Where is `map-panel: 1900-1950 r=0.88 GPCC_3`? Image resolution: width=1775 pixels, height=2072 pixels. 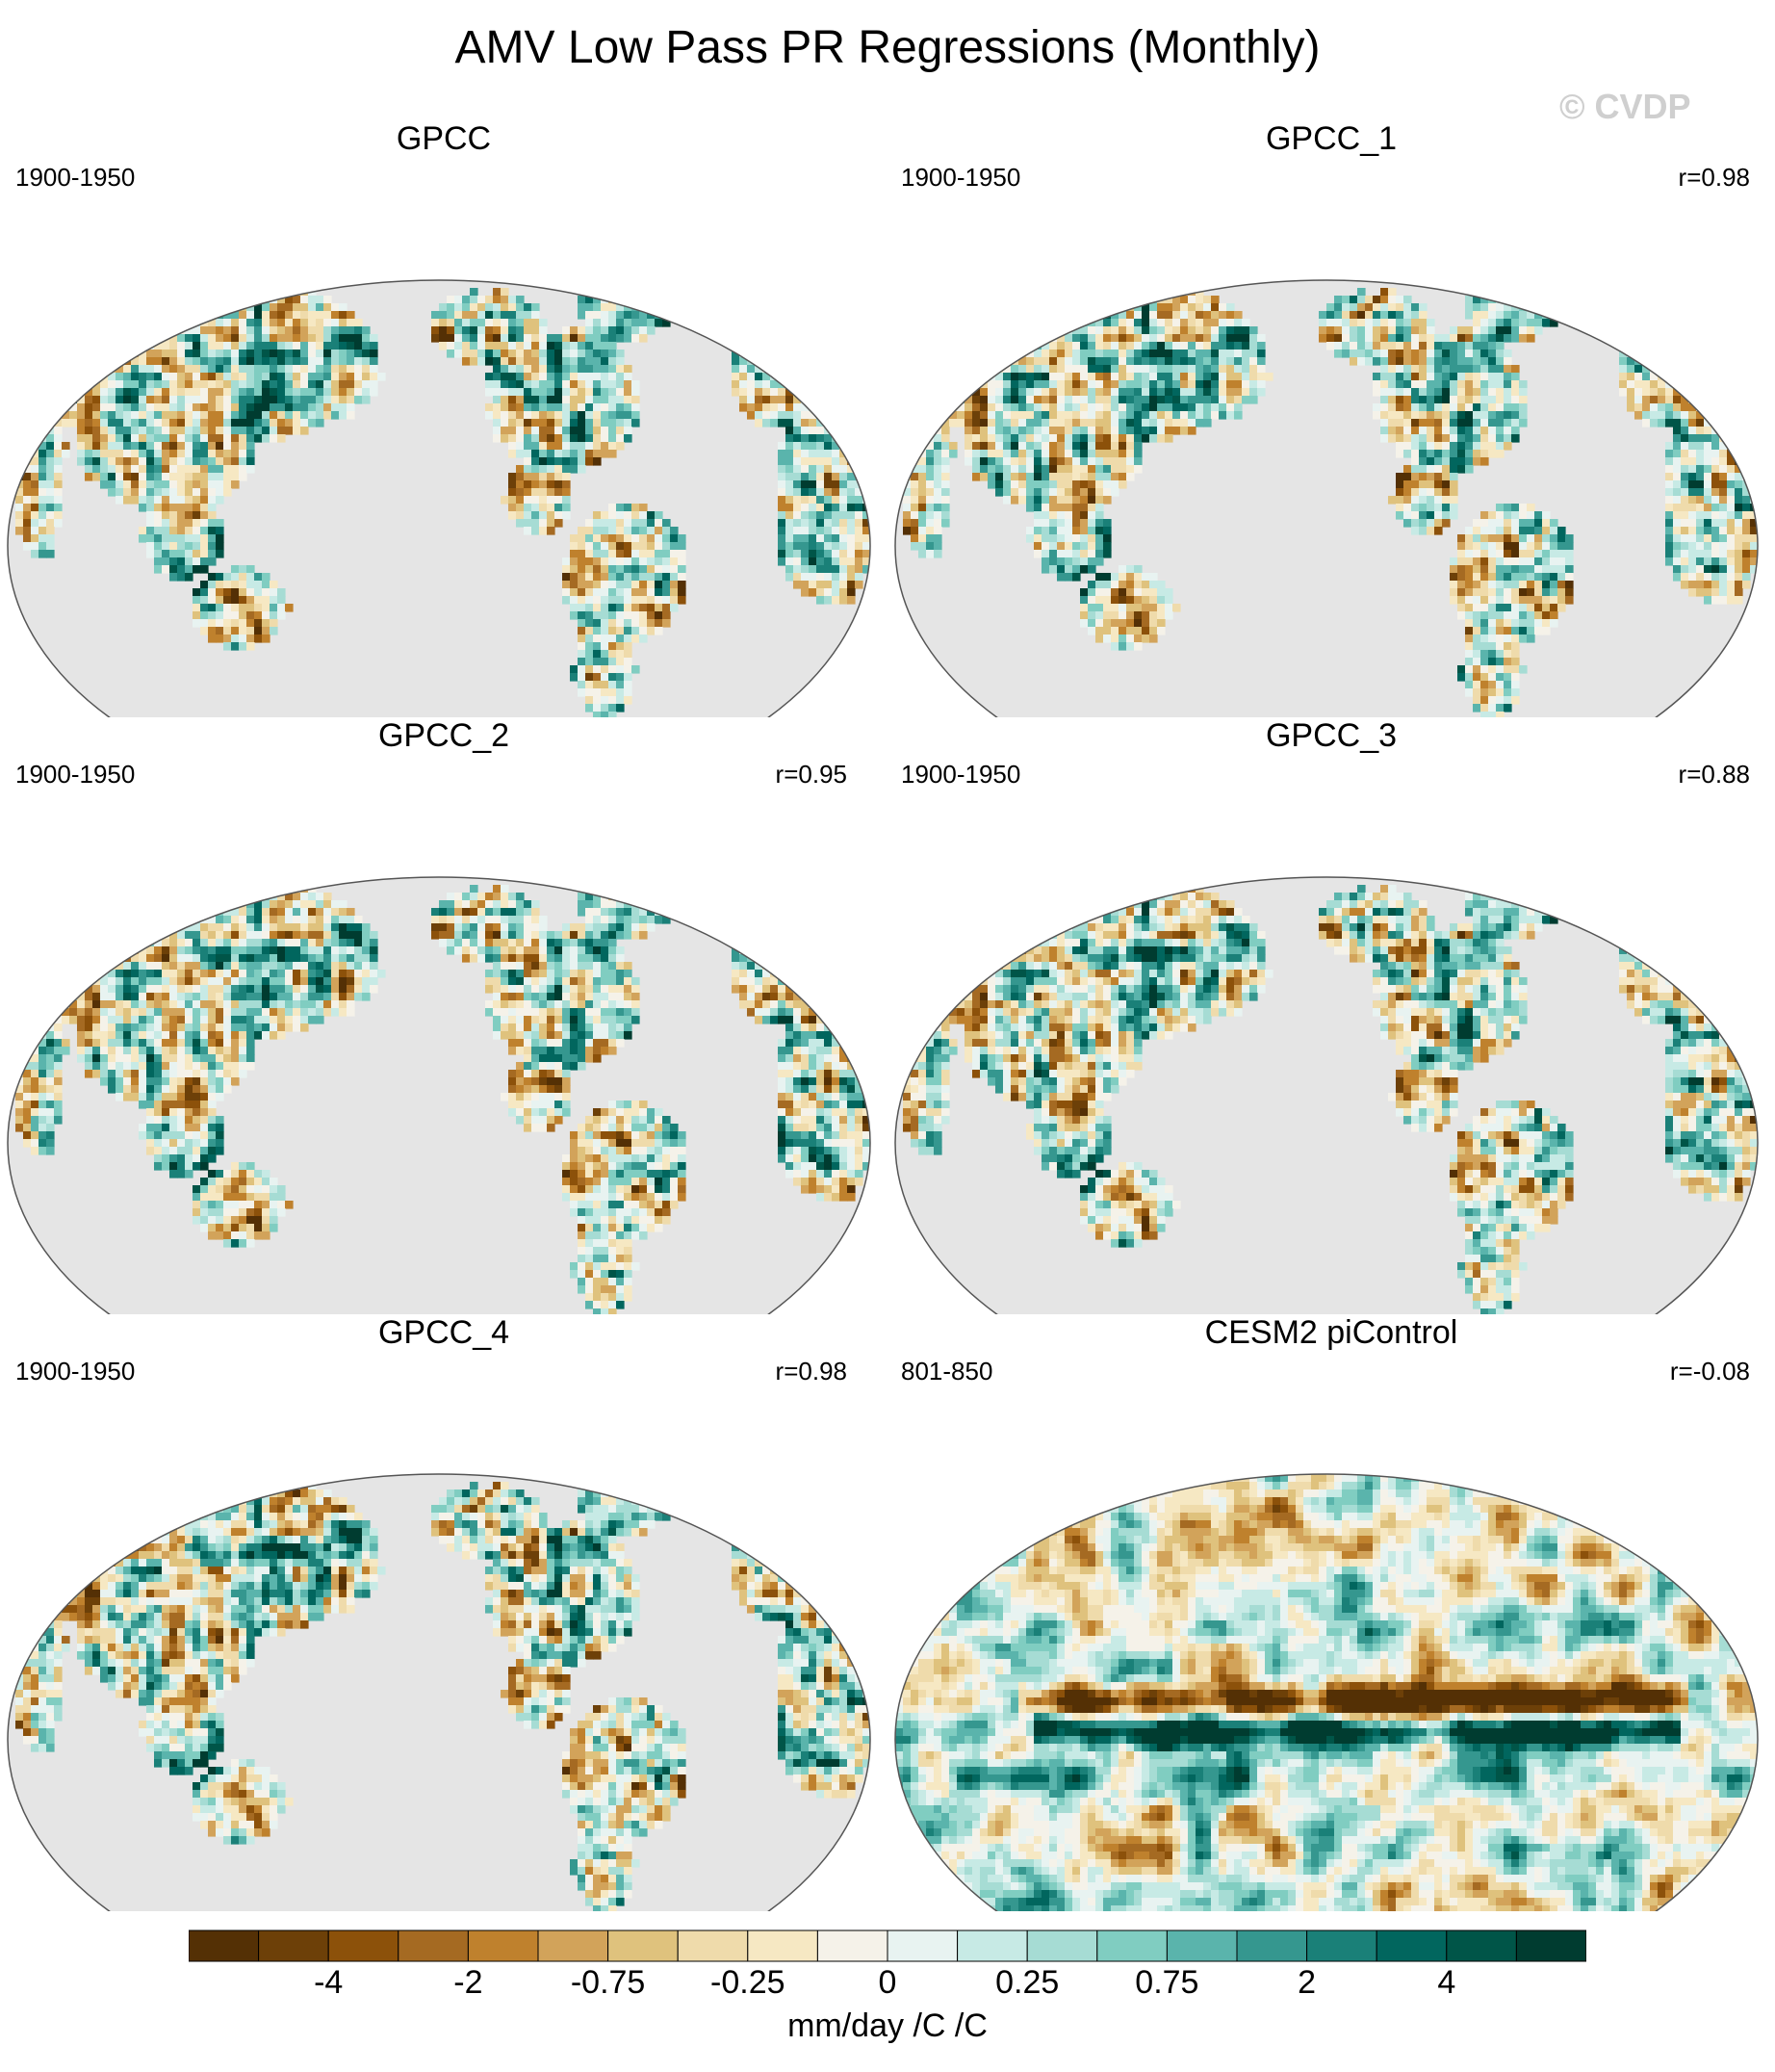 map-panel: 1900-1950 r=0.88 GPCC_3 is located at coordinates (1331, 1015).